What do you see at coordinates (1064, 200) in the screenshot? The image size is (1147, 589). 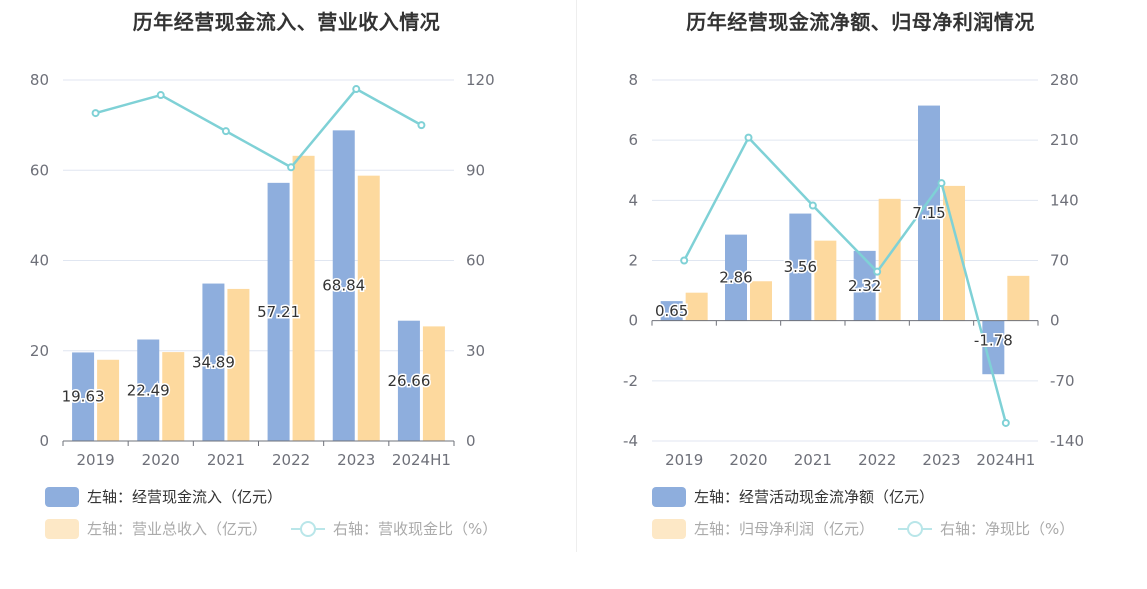 I see `right-chart-right-tick-label: 140` at bounding box center [1064, 200].